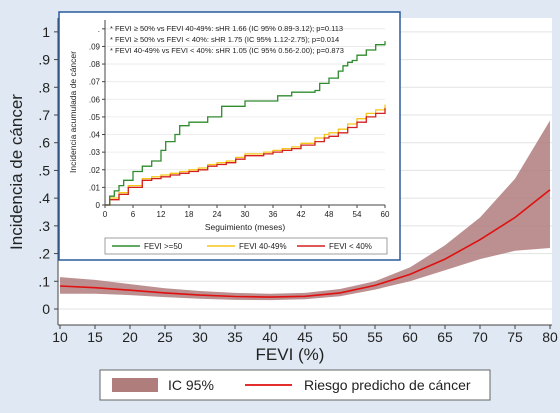  What do you see at coordinates (130, 337) in the screenshot?
I see `main-x-tick-label: 20` at bounding box center [130, 337].